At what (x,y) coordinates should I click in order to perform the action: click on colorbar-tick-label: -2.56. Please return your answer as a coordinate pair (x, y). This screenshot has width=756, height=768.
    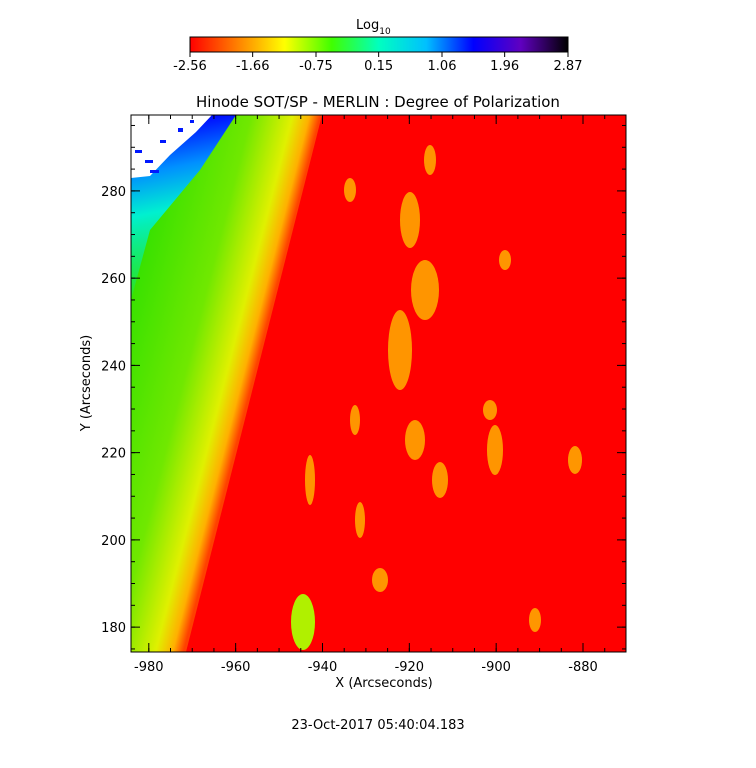
    Looking at the image, I should click on (190, 66).